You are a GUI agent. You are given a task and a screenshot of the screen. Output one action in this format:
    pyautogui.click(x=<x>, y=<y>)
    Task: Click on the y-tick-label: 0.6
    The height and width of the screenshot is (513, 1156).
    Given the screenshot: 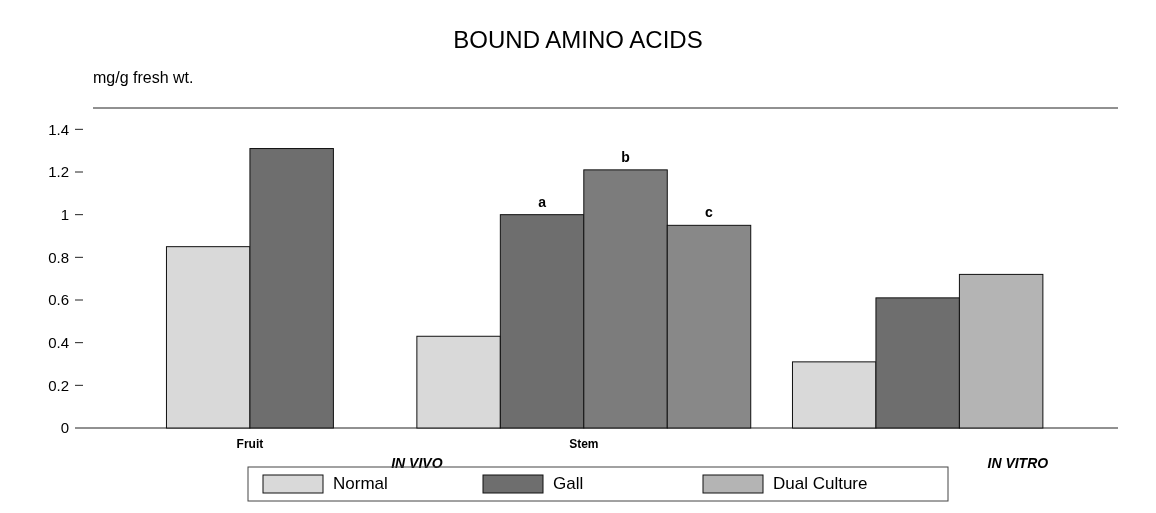 What is the action you would take?
    pyautogui.click(x=58, y=300)
    